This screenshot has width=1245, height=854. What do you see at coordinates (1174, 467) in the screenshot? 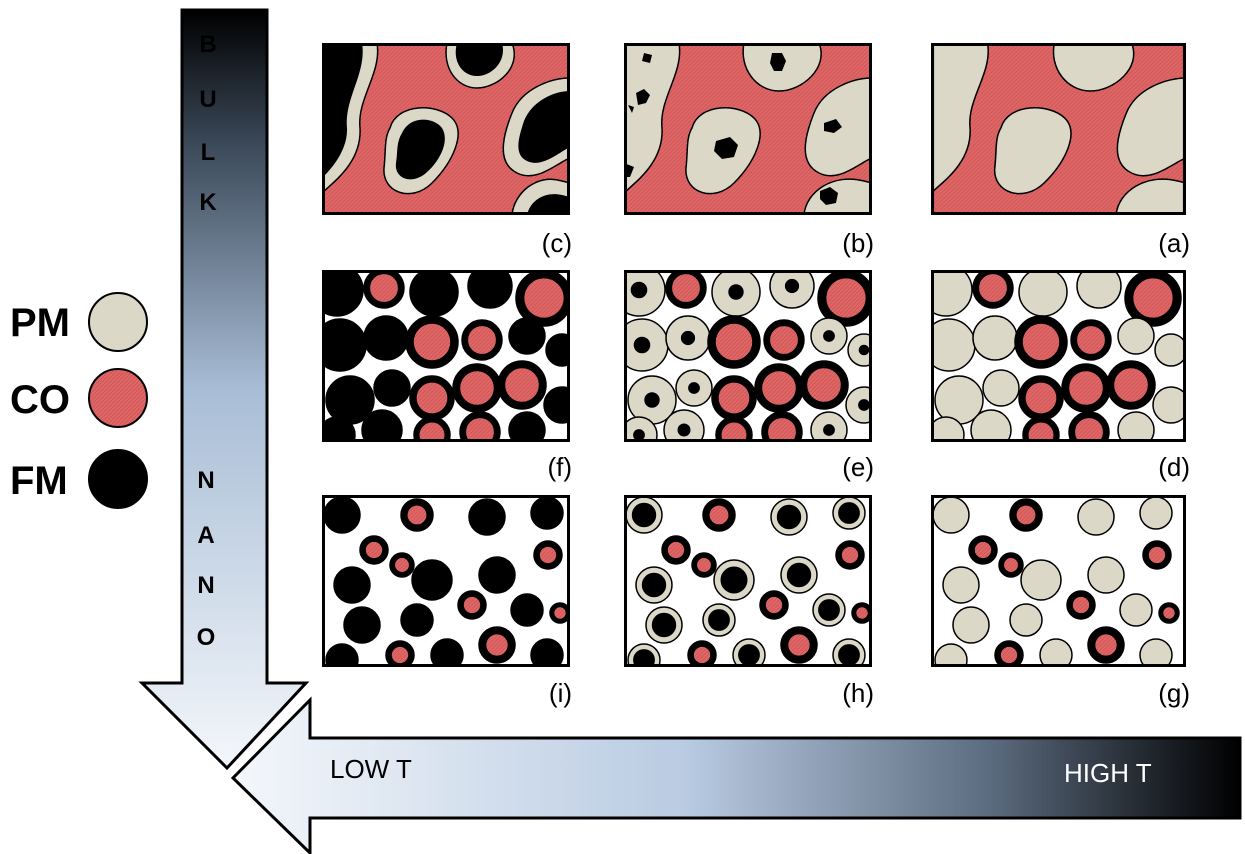
I see `panel-d-label: (d)` at bounding box center [1174, 467].